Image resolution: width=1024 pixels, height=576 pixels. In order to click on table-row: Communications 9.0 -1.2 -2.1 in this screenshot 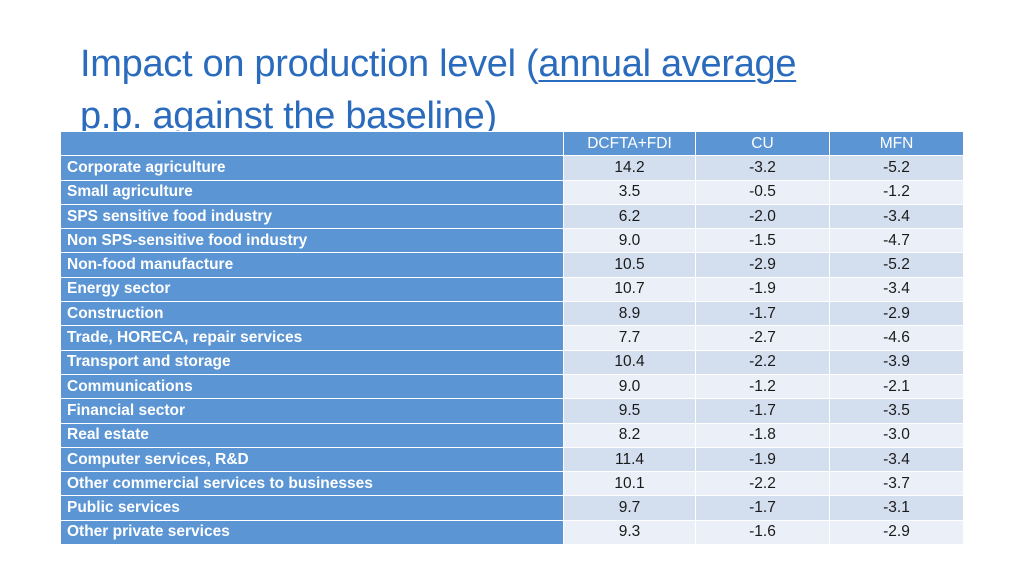, I will do `click(512, 386)`.